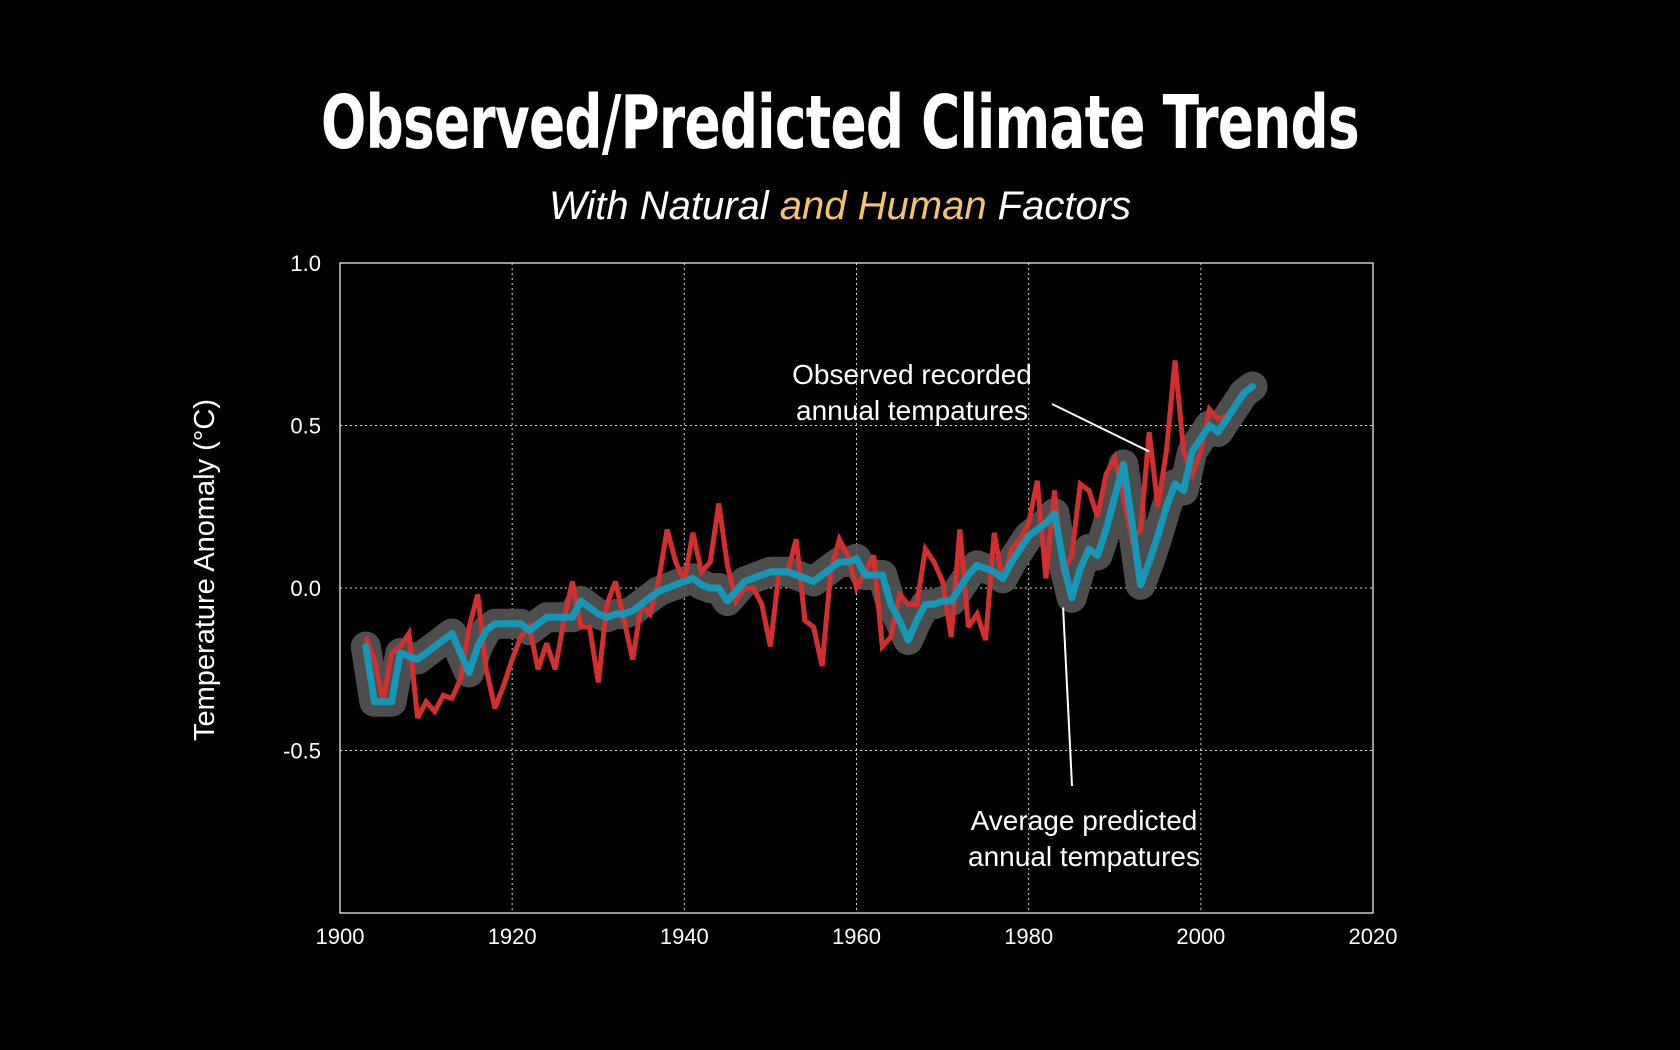 This screenshot has height=1050, width=1680. What do you see at coordinates (912, 374) in the screenshot?
I see `observed-annotation-text: Observed recorded` at bounding box center [912, 374].